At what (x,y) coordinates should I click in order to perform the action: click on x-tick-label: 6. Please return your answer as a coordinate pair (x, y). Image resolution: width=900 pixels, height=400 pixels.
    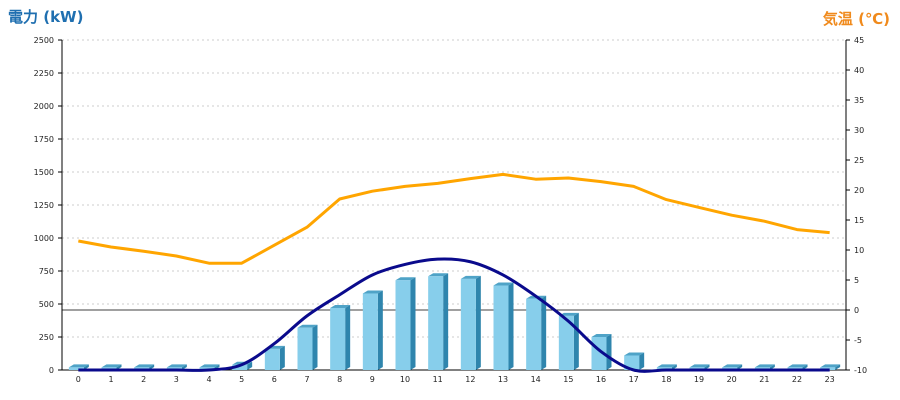
    Looking at the image, I should click on (274, 379).